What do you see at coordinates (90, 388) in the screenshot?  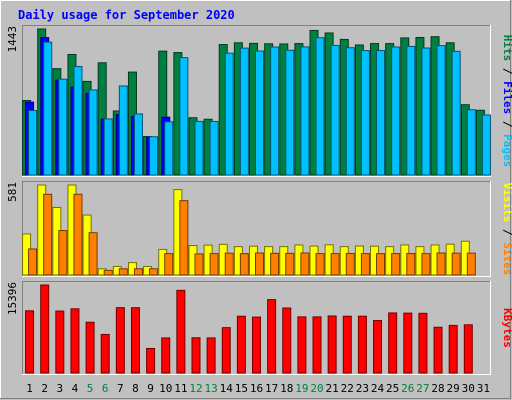 I see `x-tick-label-day-5: 5` at bounding box center [90, 388].